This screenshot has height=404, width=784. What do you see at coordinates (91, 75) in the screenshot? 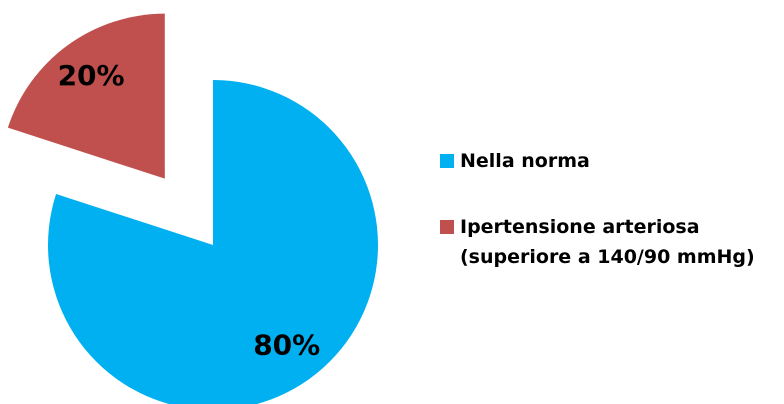
I see `data-label: 20%` at bounding box center [91, 75].